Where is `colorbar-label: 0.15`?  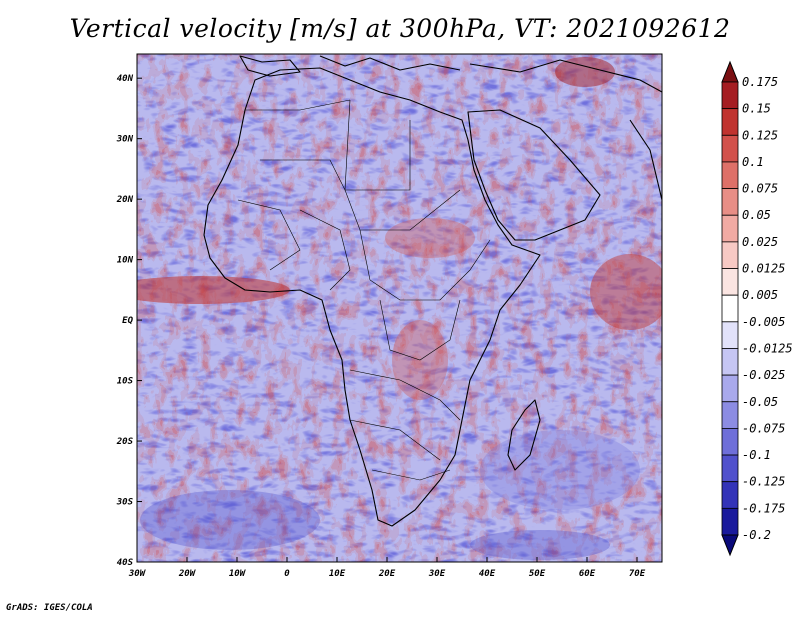 colorbar-label: 0.15 is located at coordinates (756, 109).